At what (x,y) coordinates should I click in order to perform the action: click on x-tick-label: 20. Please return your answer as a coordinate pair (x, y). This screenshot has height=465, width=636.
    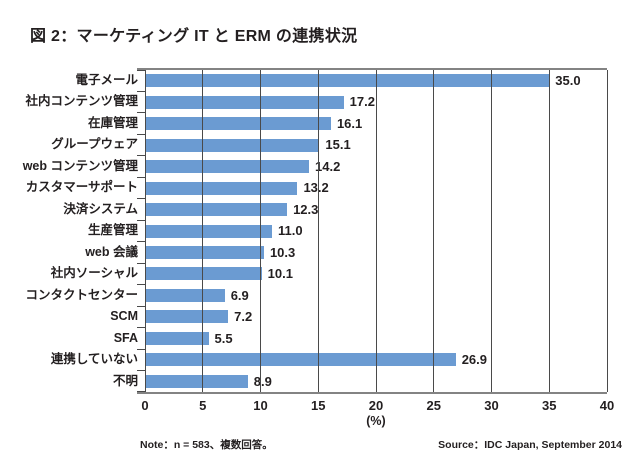
    Looking at the image, I should click on (376, 405).